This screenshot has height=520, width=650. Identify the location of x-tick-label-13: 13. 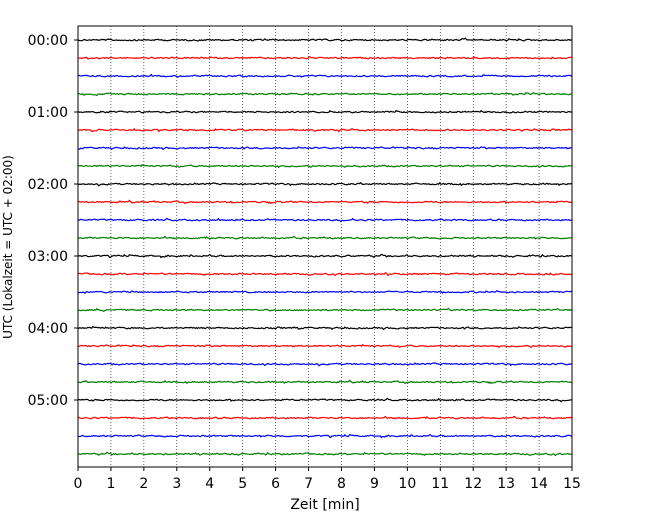
(506, 484).